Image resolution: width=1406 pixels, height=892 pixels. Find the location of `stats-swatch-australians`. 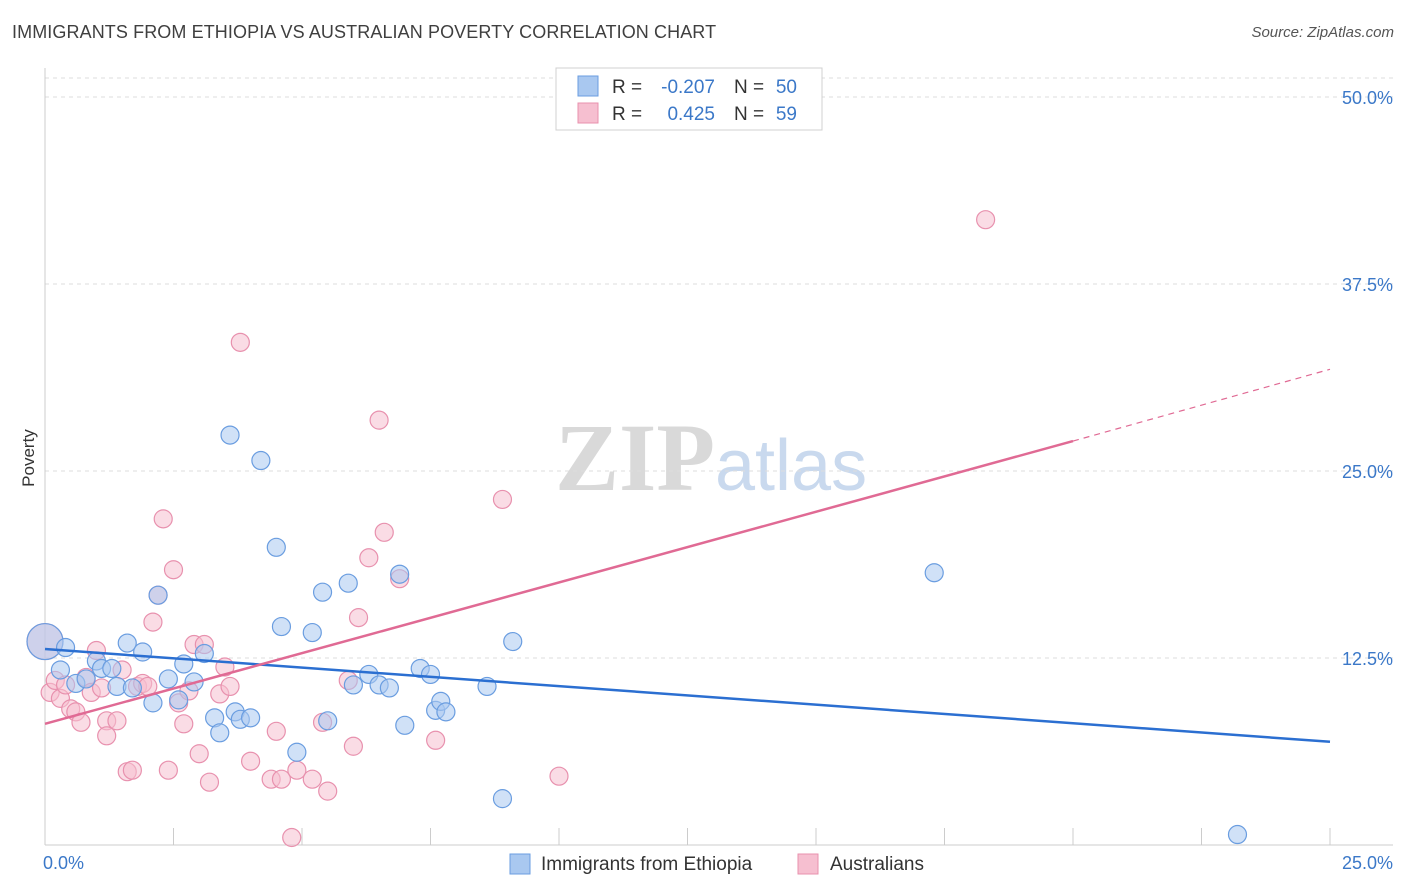

stats-swatch-australians is located at coordinates (588, 113).